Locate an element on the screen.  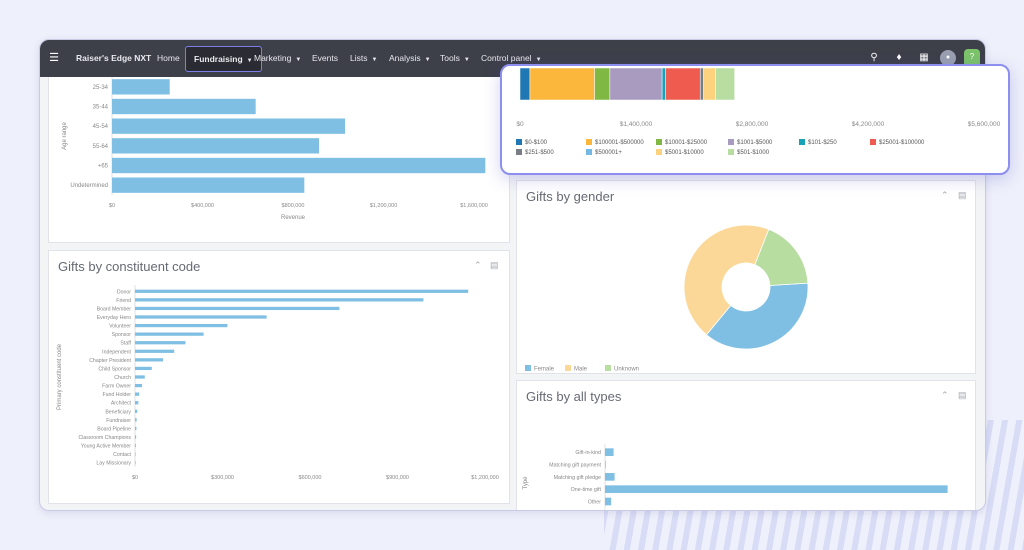
legend-label: $10001-$25000 is located at coordinates (686, 143).